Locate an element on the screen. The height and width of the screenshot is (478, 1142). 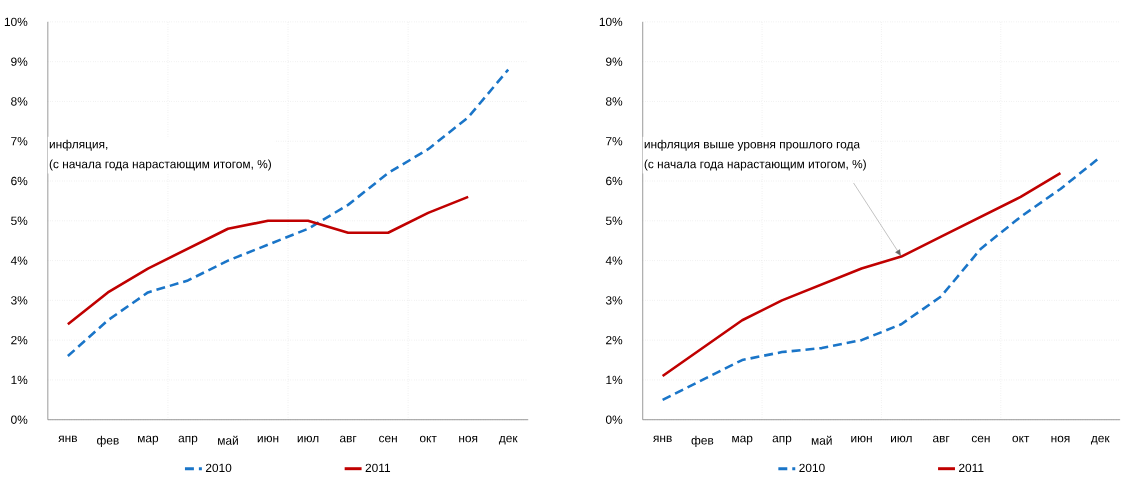
annotation: инфляция выше уровня прошлого года is located at coordinates (752, 145).